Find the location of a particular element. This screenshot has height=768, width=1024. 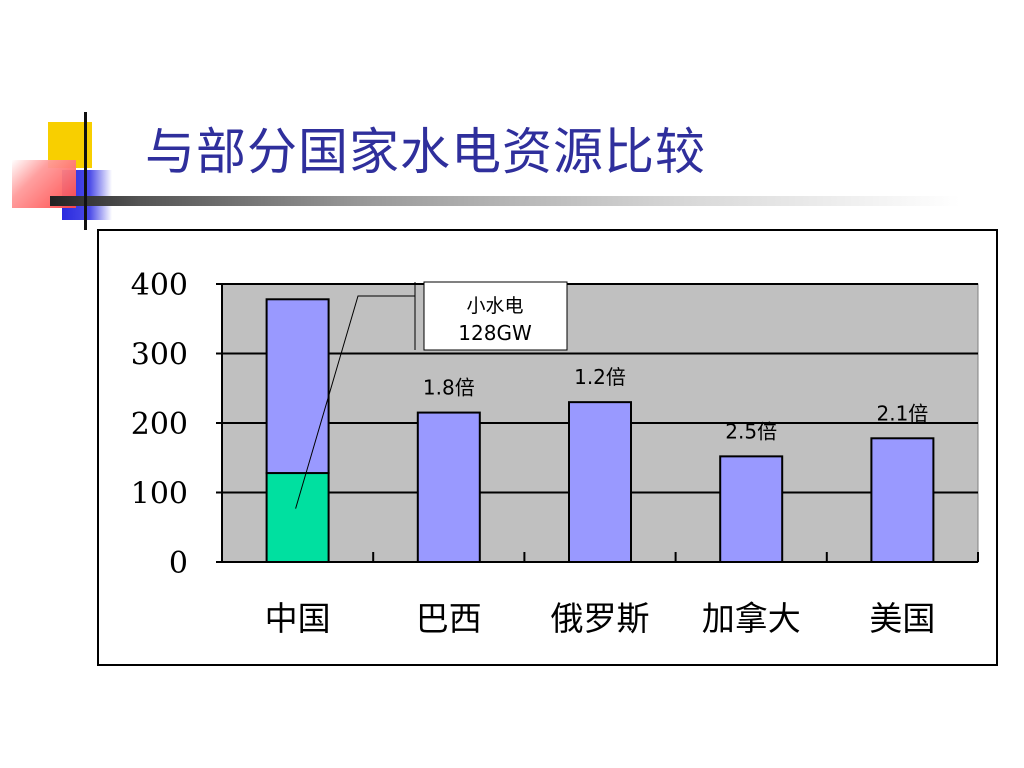

data-label: 2.1倍 is located at coordinates (902, 413).